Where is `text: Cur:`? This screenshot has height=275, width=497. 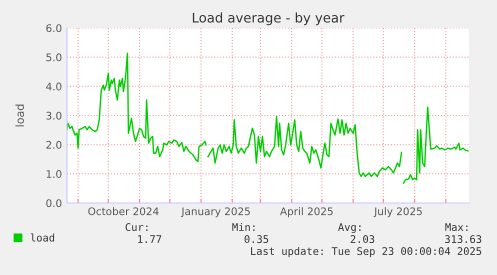 text: Cur: is located at coordinates (137, 227).